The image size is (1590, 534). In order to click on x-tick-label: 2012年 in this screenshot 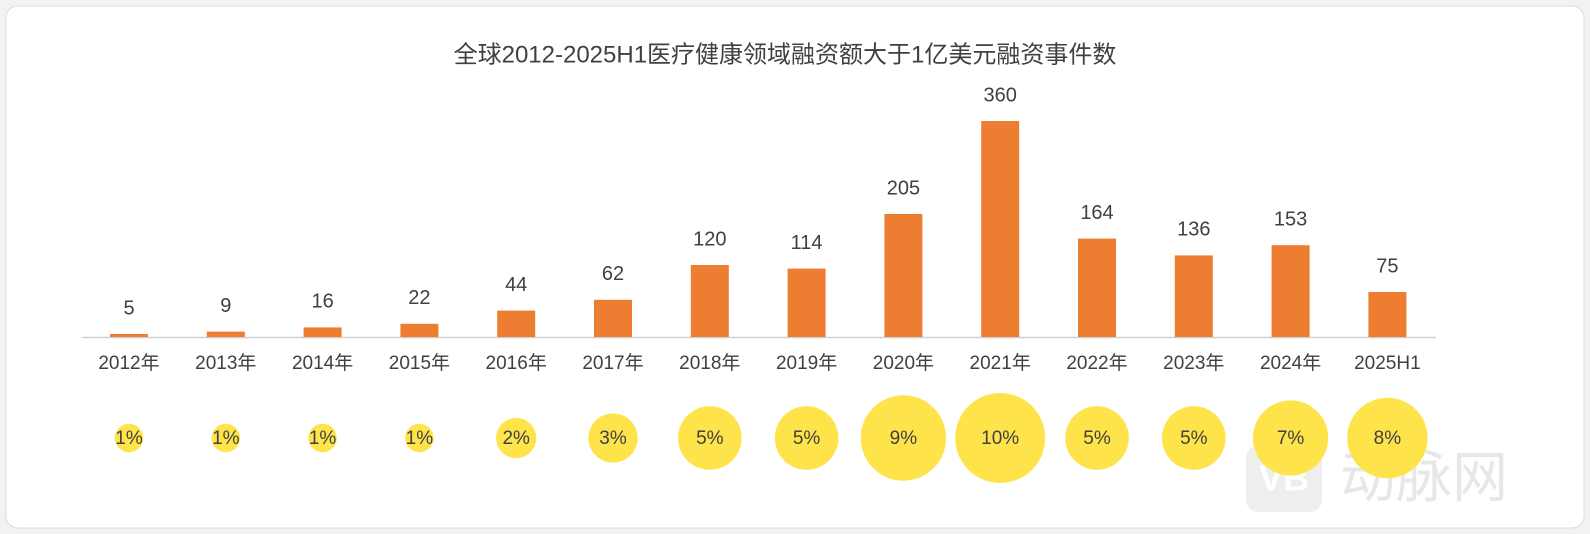, I will do `click(128, 363)`.